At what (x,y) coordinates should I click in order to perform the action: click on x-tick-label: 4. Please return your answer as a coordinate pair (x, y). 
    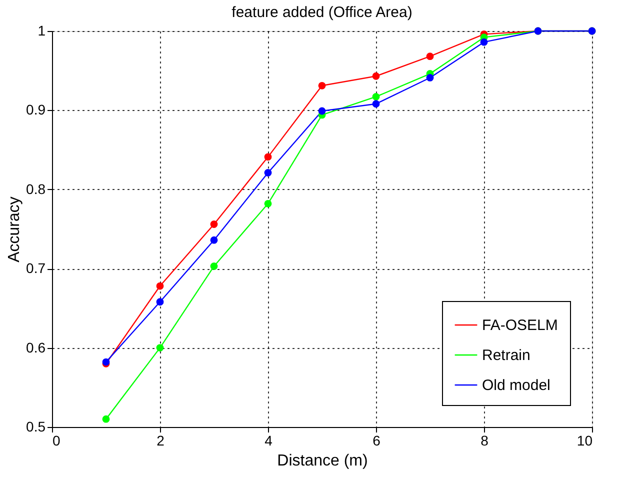
    Looking at the image, I should click on (268, 440).